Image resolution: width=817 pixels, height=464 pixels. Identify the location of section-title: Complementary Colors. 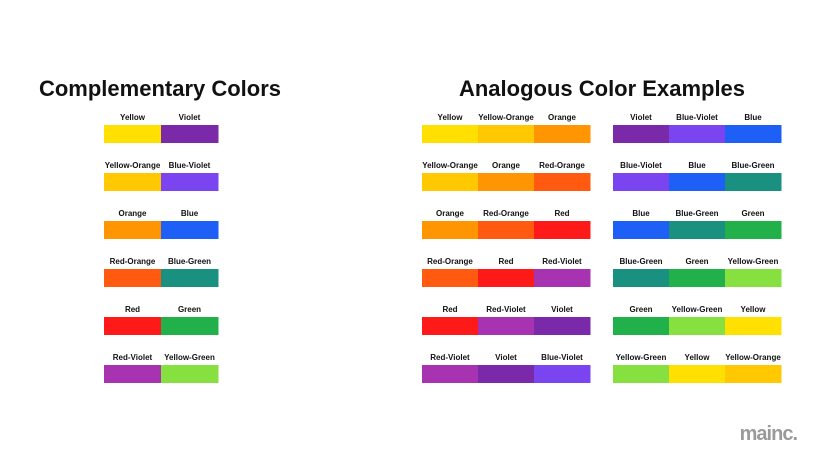
(160, 88).